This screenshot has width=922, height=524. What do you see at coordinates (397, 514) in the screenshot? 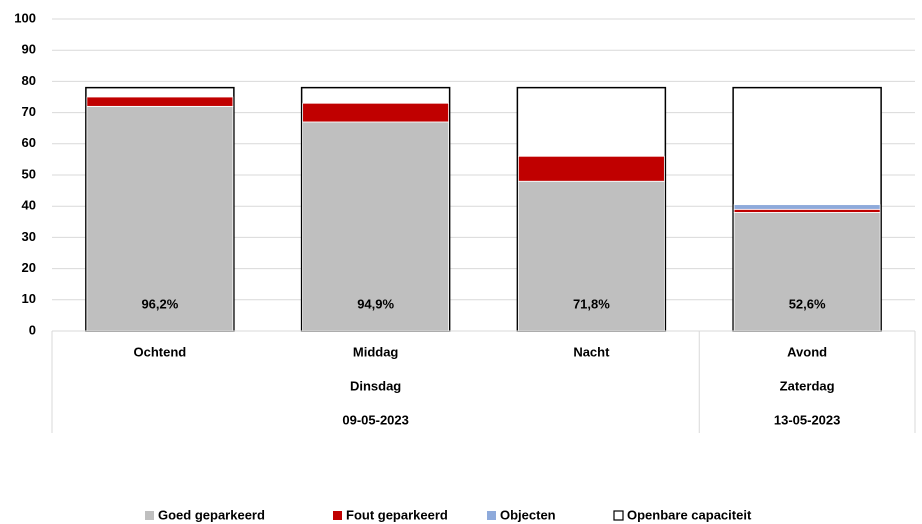
I see `legend-label: Fout geparkeerd` at bounding box center [397, 514].